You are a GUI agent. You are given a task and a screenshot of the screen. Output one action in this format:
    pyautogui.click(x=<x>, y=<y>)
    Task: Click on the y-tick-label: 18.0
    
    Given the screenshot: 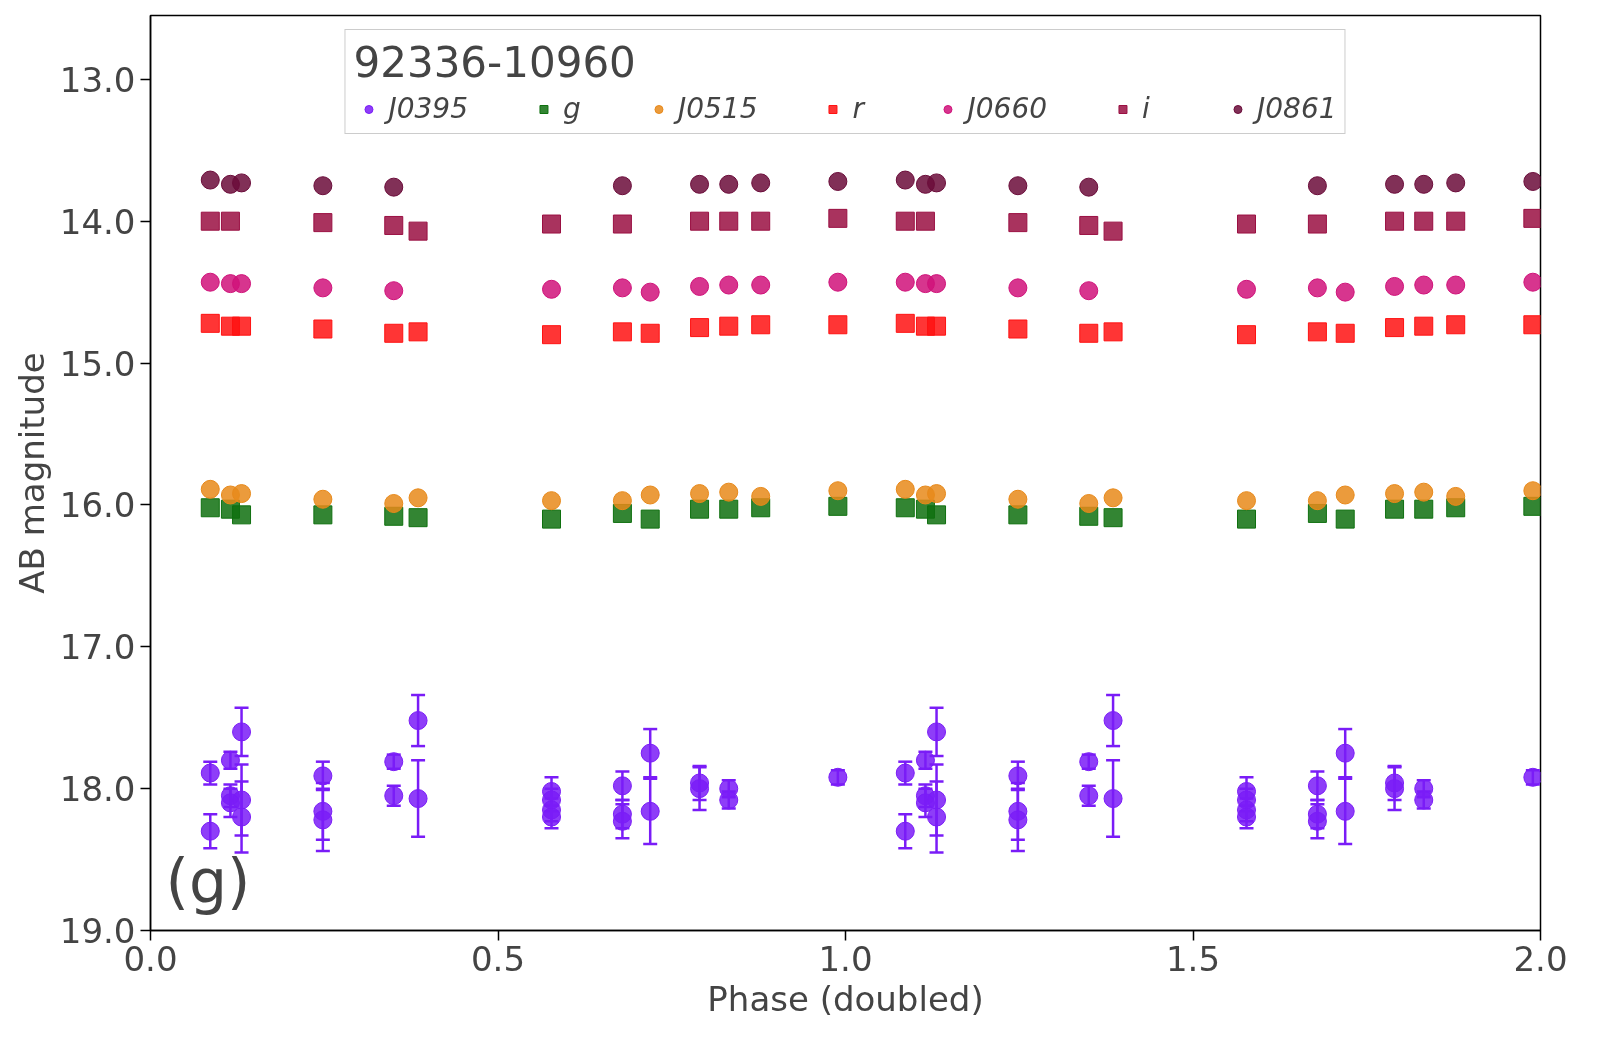 What is the action you would take?
    pyautogui.click(x=97, y=789)
    